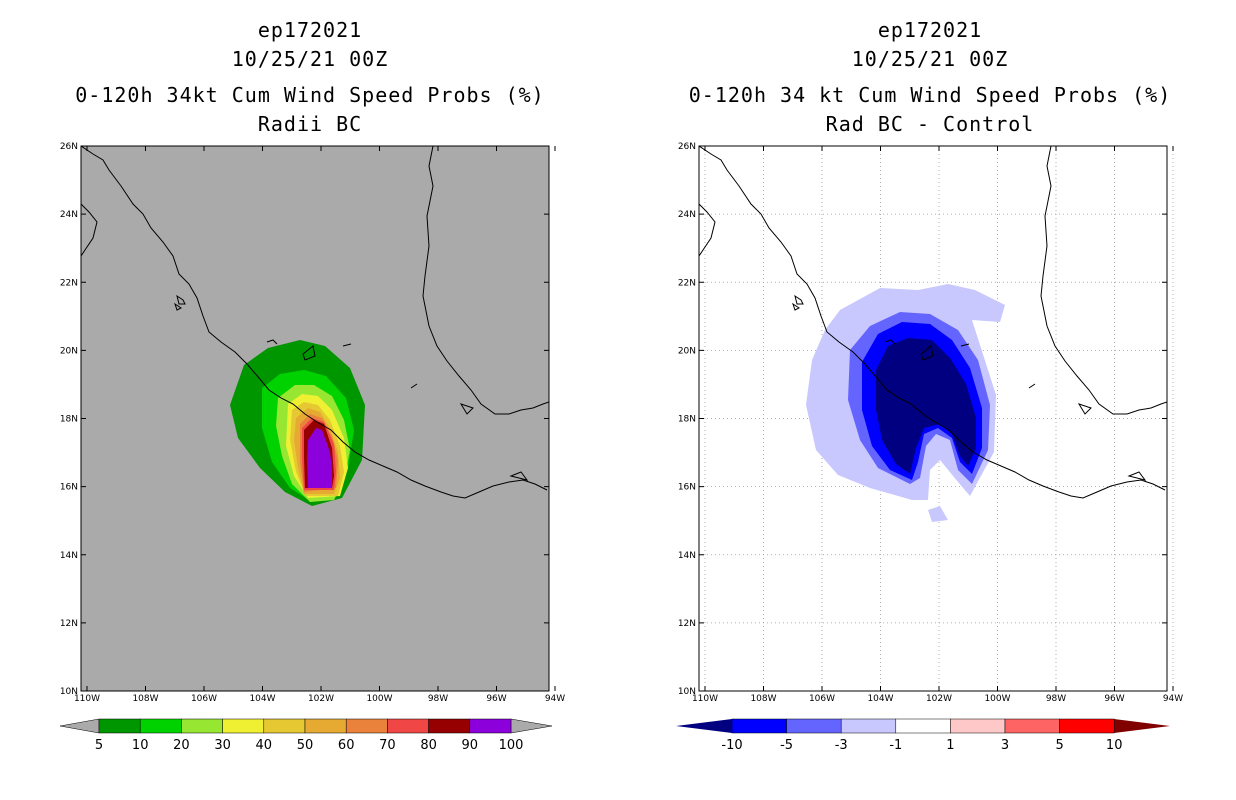  I want to click on colorbar-label: 80, so click(428, 745).